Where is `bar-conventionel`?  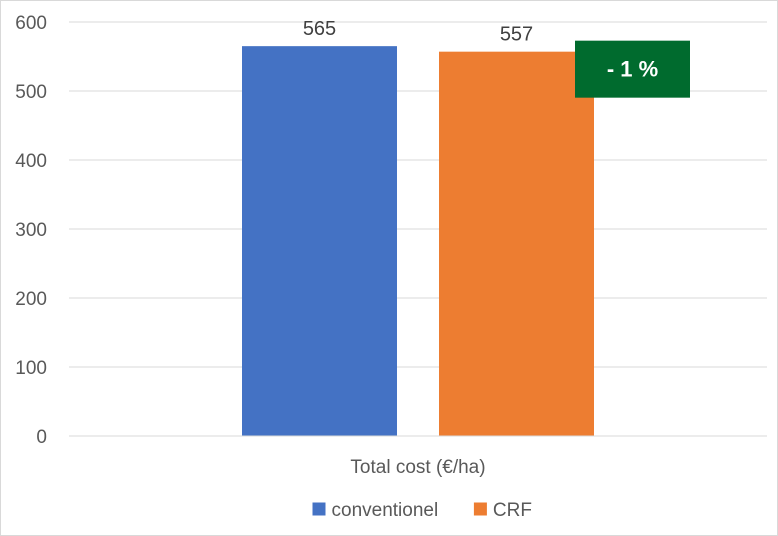 bar-conventionel is located at coordinates (319, 241).